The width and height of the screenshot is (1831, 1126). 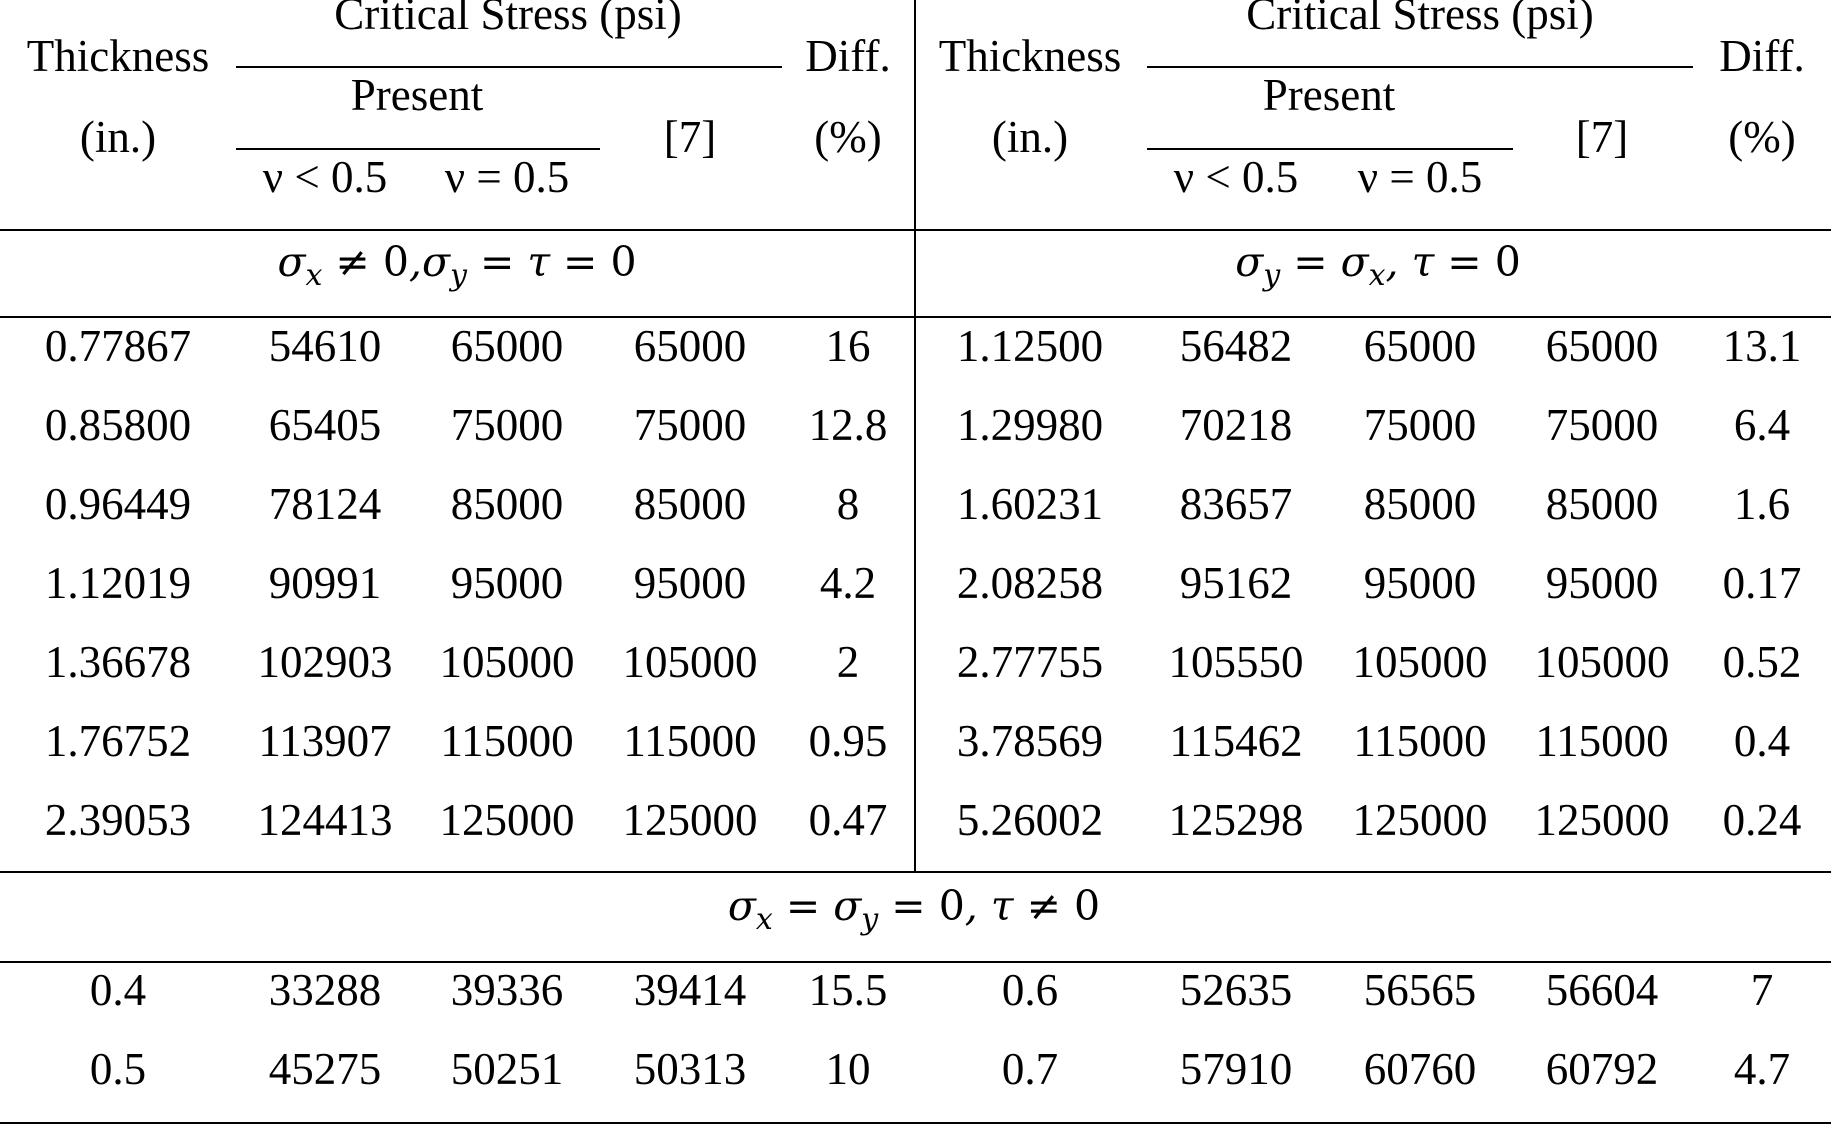 What do you see at coordinates (1420, 504) in the screenshot?
I see `top-cell-present-nu-eq-right: 85000` at bounding box center [1420, 504].